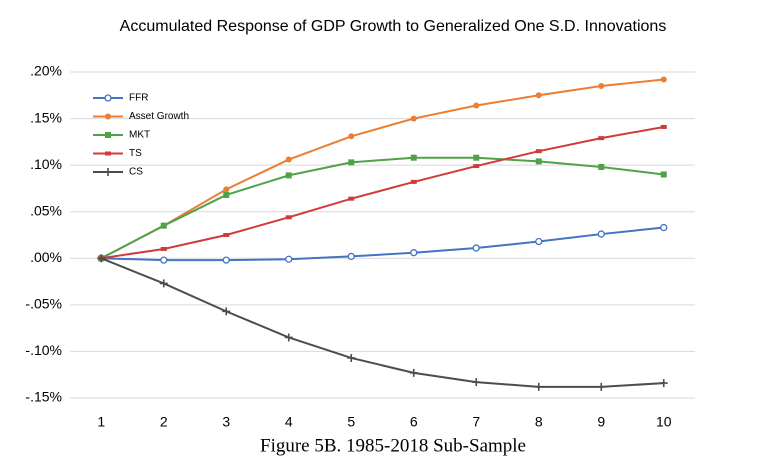 The height and width of the screenshot is (462, 775). I want to click on x-tick-label: 10, so click(664, 422).